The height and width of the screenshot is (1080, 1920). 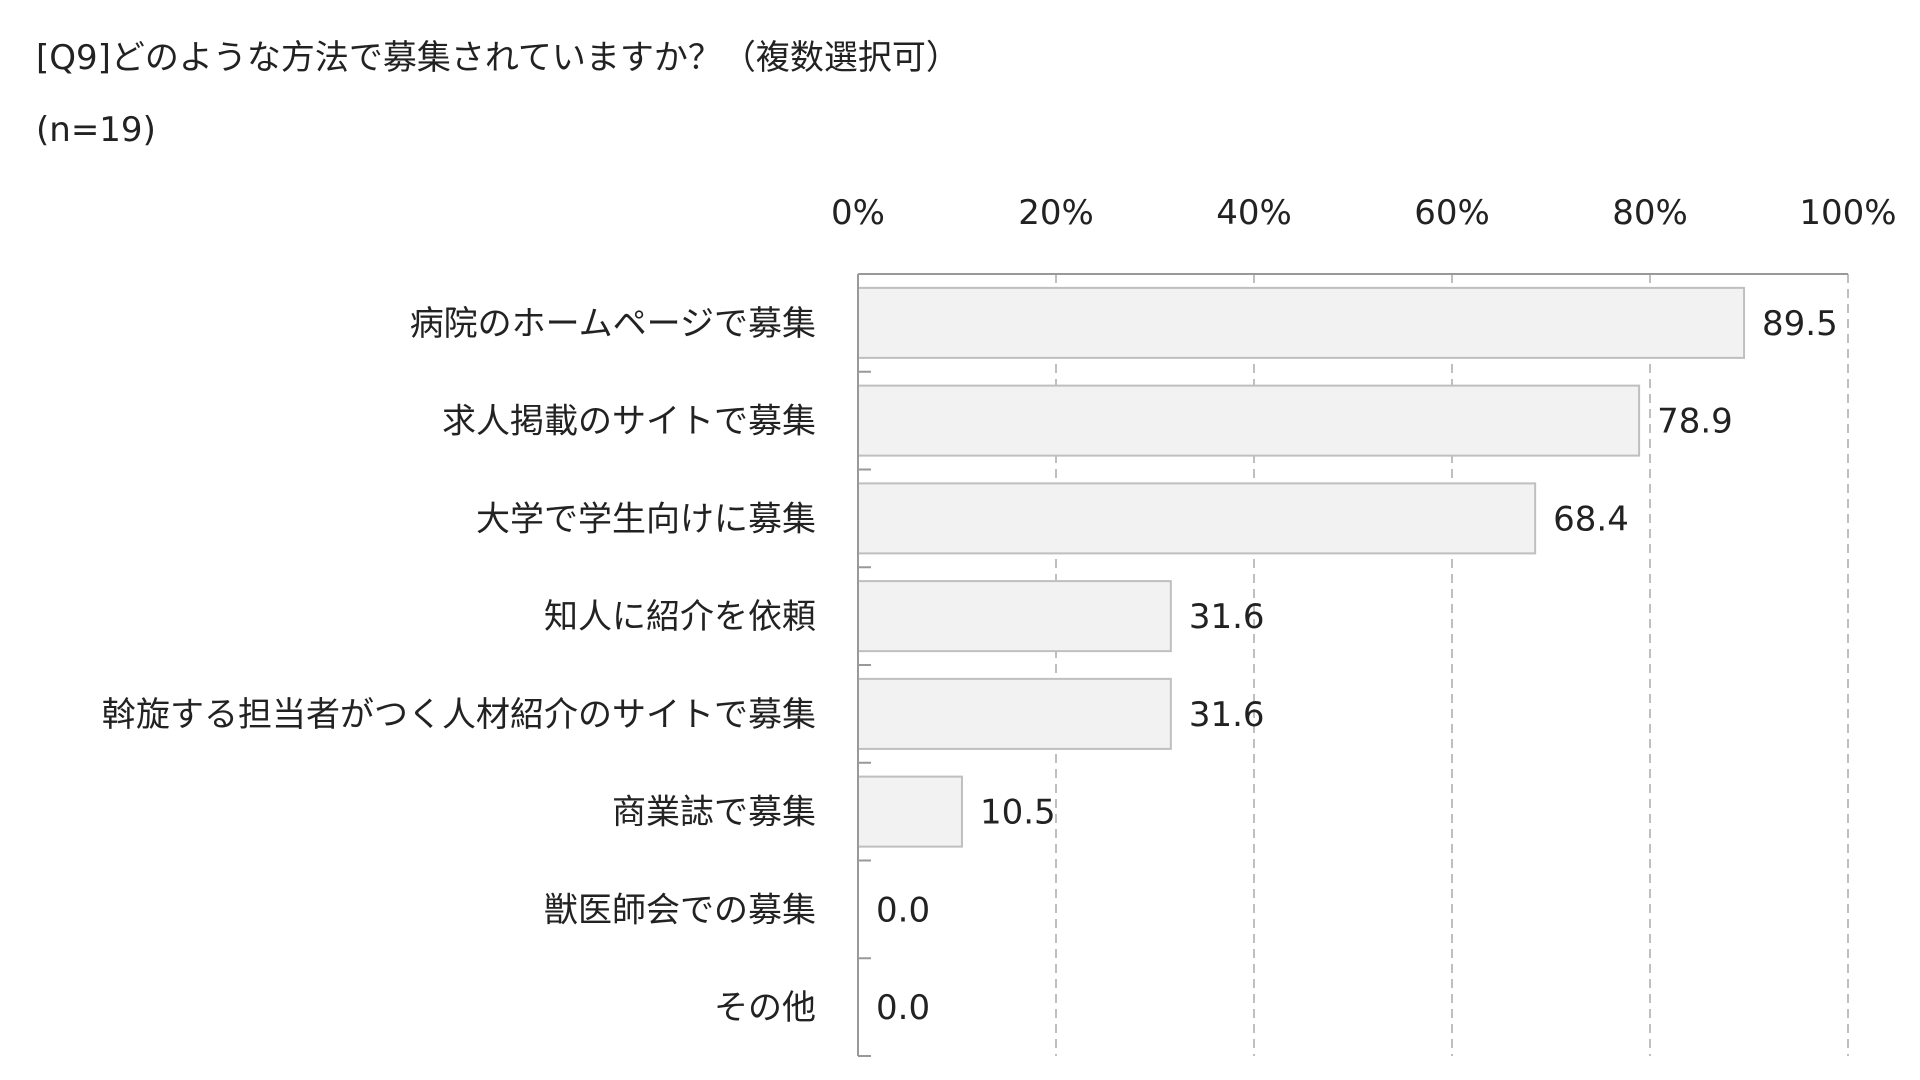 What do you see at coordinates (1800, 324) in the screenshot?
I see `value-label: 89.5` at bounding box center [1800, 324].